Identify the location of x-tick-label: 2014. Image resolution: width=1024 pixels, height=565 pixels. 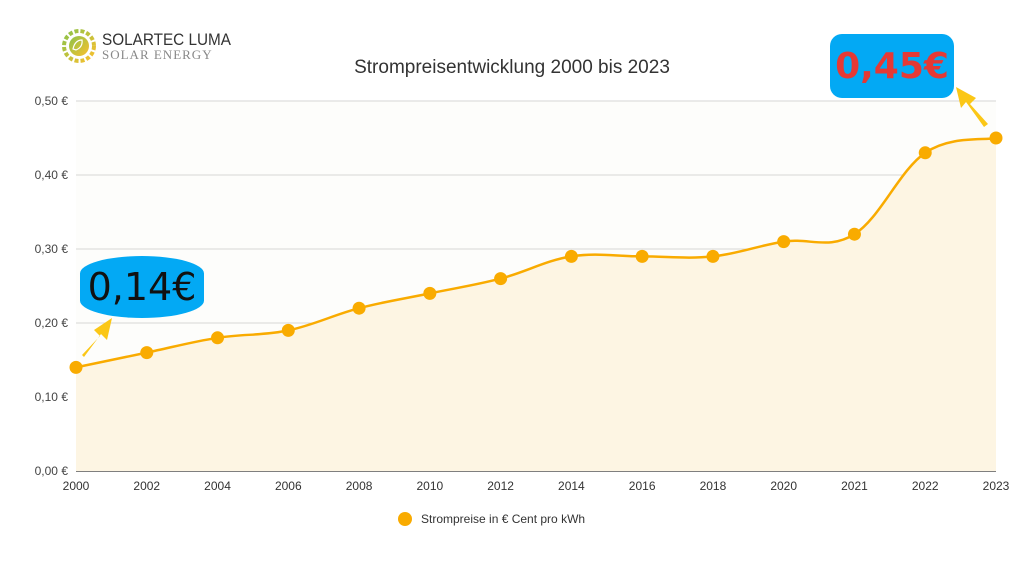
(571, 486).